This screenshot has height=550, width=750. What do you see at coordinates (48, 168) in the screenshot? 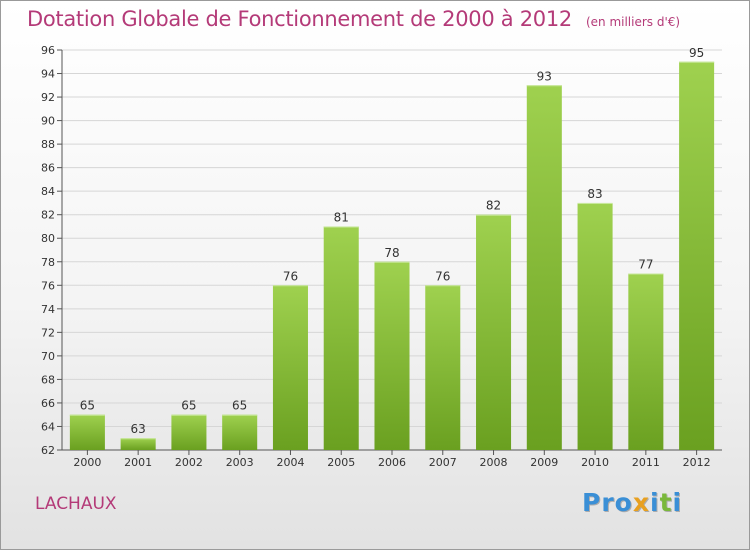
I see `y-tick-label: 86` at bounding box center [48, 168].